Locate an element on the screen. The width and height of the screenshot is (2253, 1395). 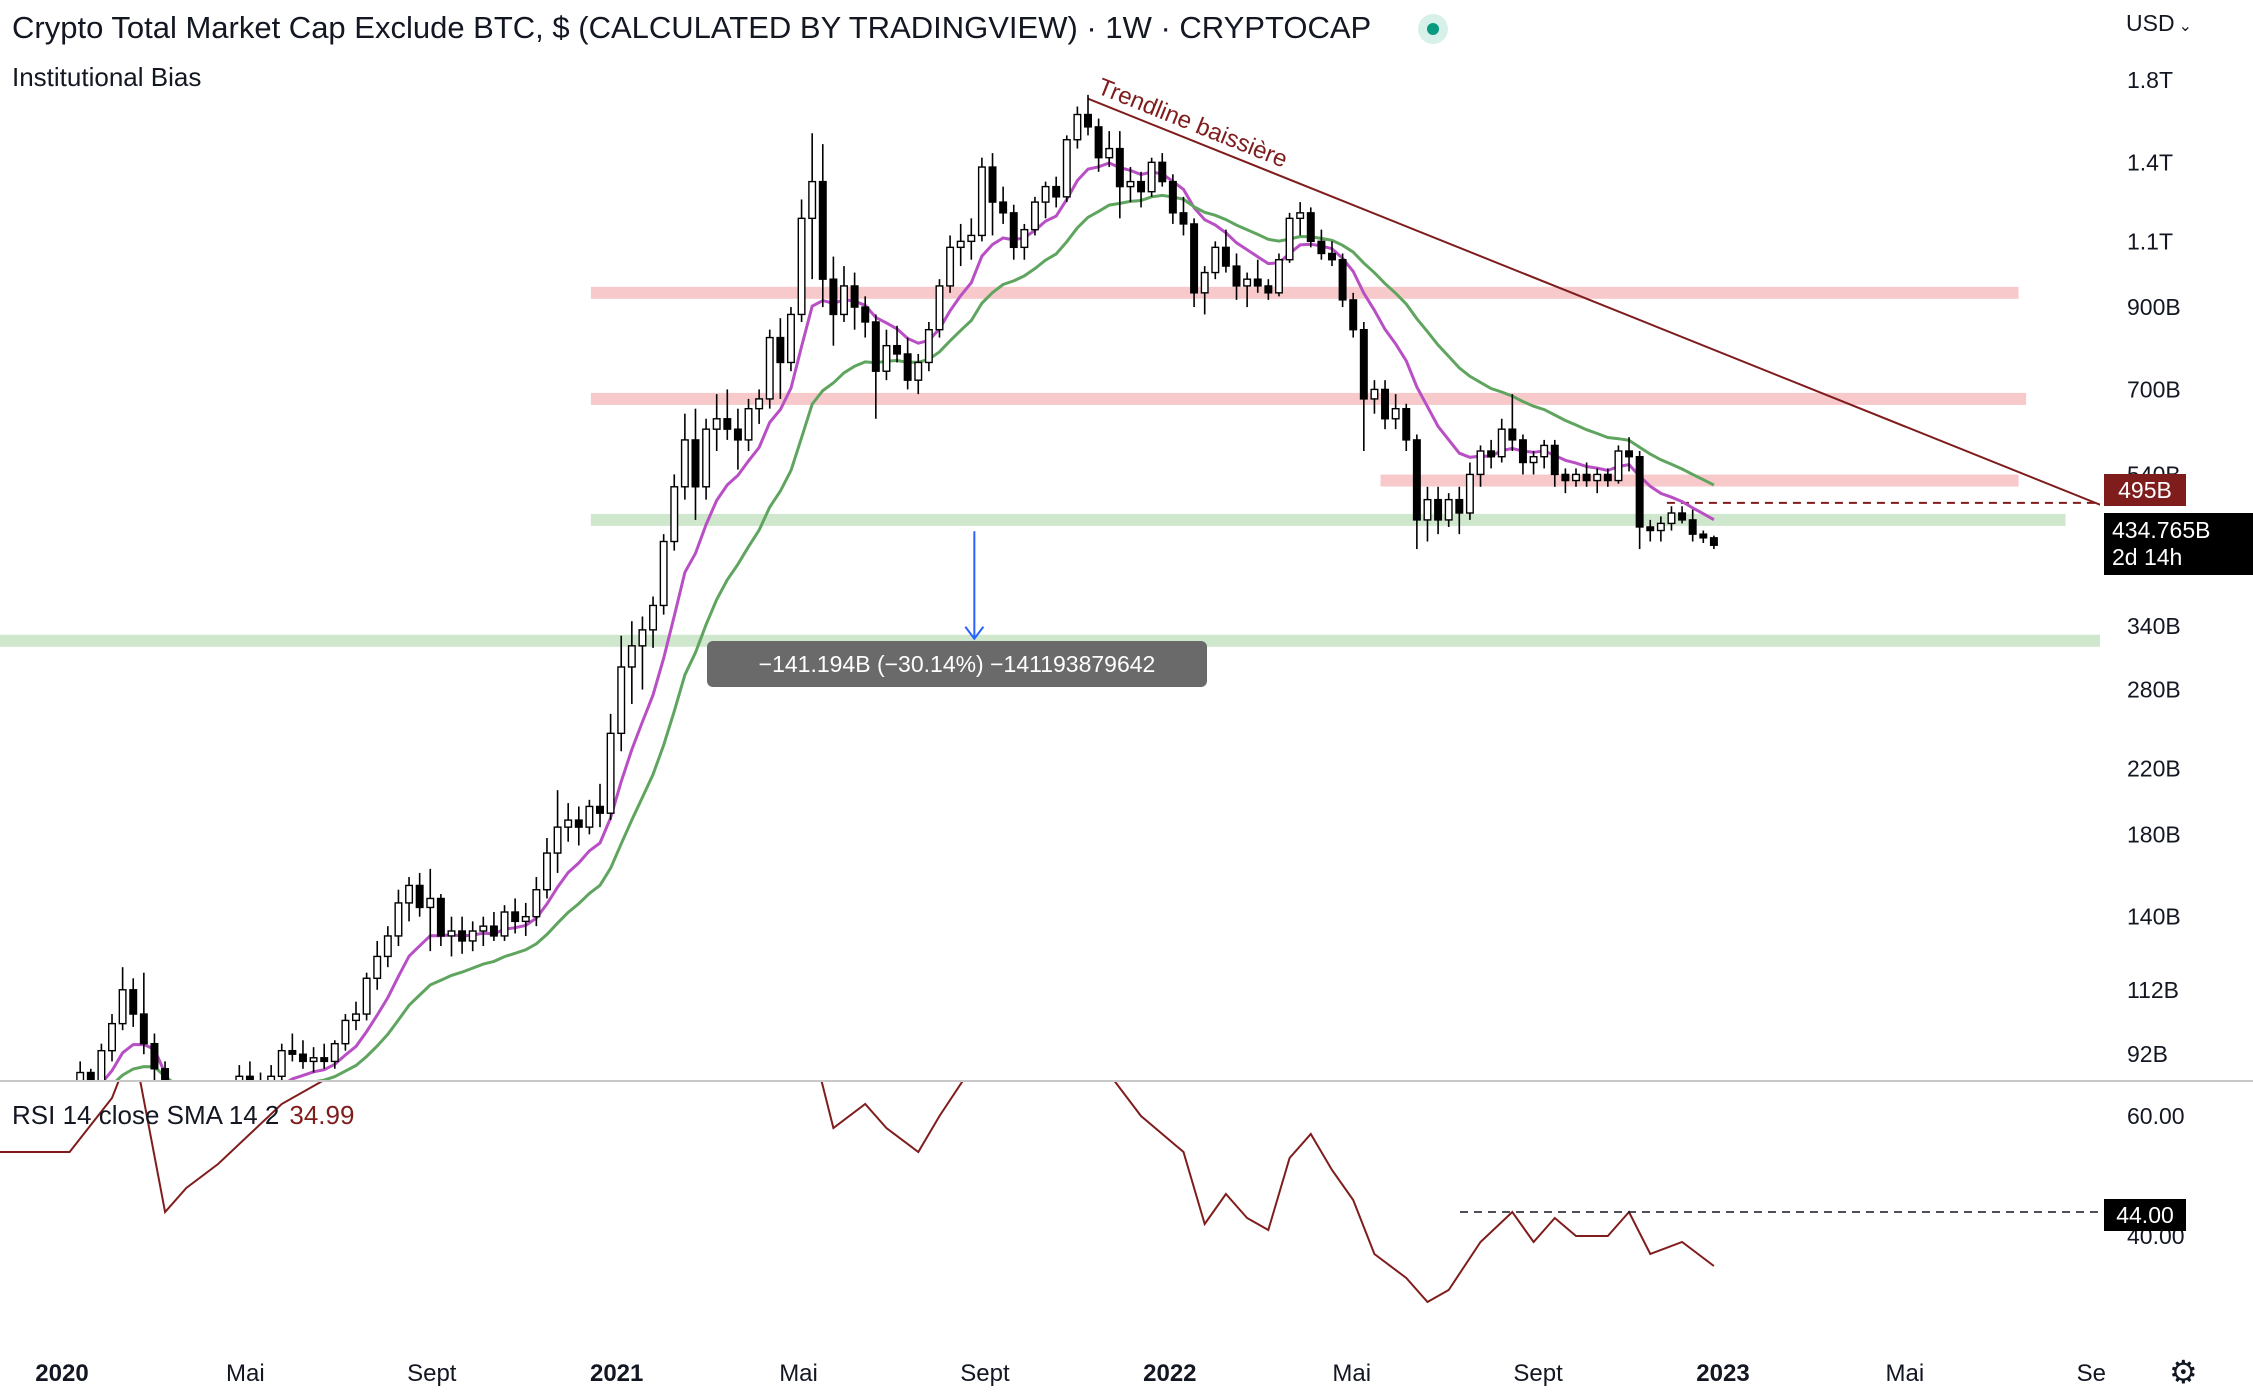
market-status-icon is located at coordinates (1433, 29).